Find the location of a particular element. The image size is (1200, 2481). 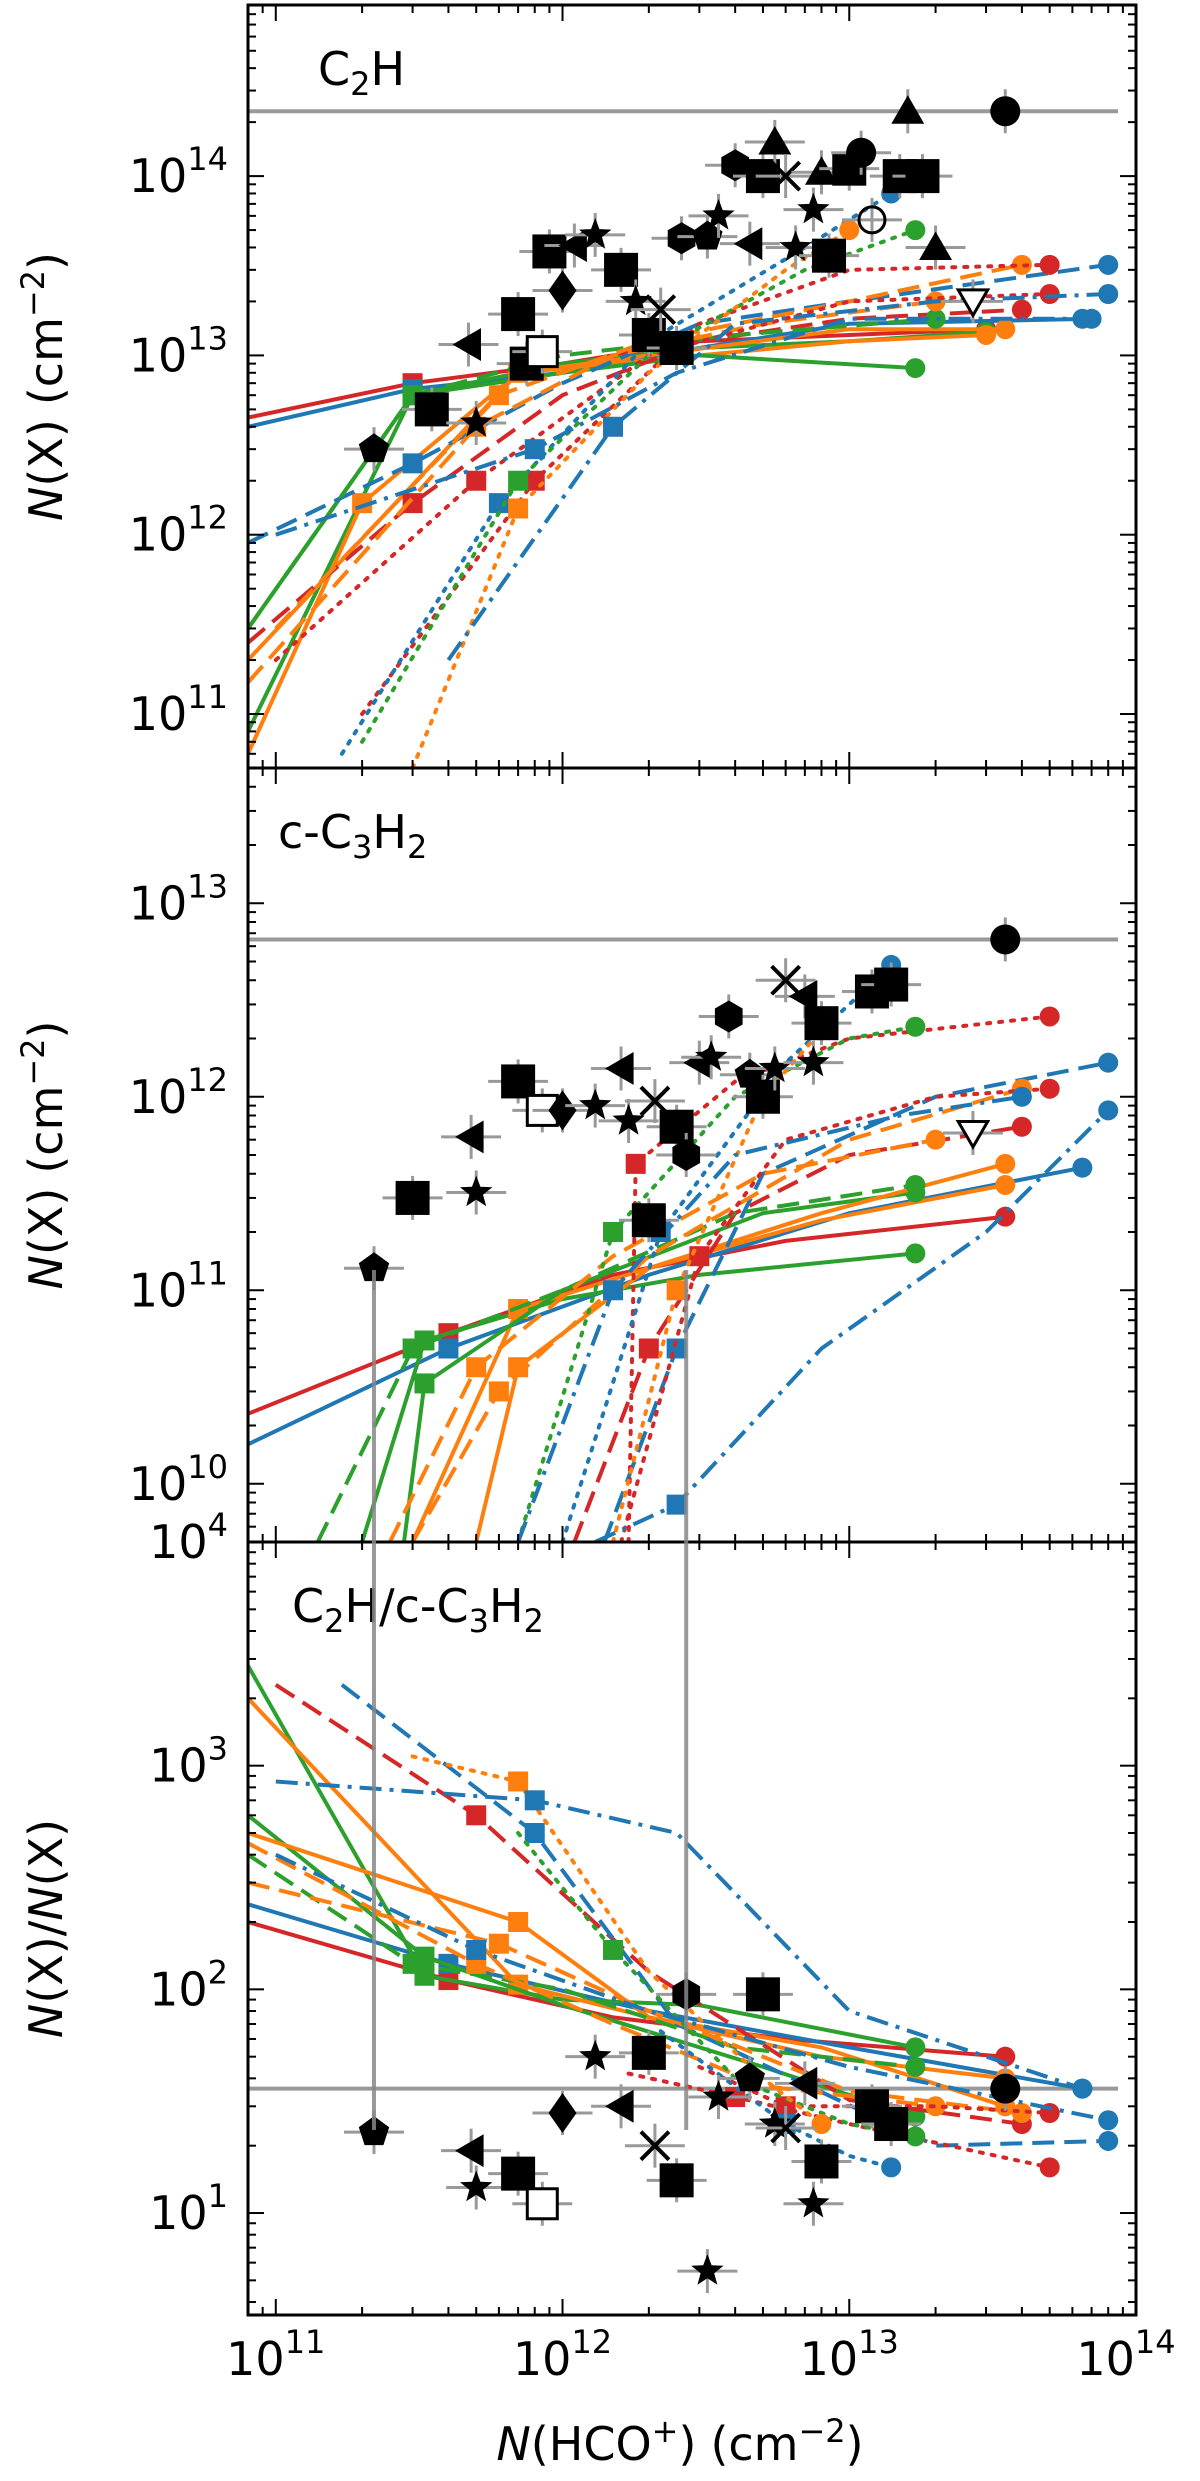

y-axis-label-part: (X)/ is located at coordinates (46, 1961).